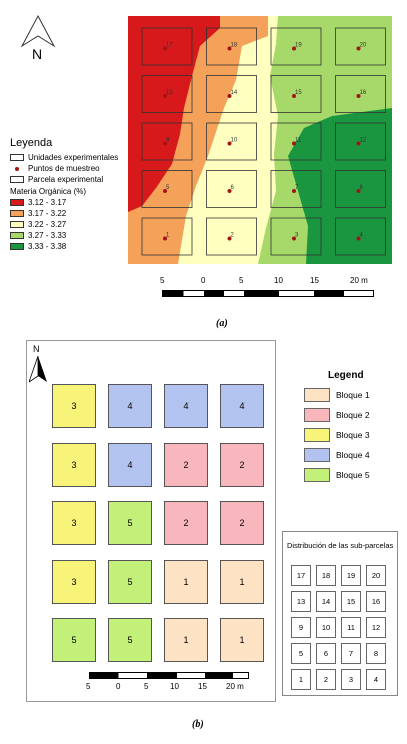  Describe the element at coordinates (376, 627) in the screenshot. I see `sub-parcel-cell: 12` at that location.